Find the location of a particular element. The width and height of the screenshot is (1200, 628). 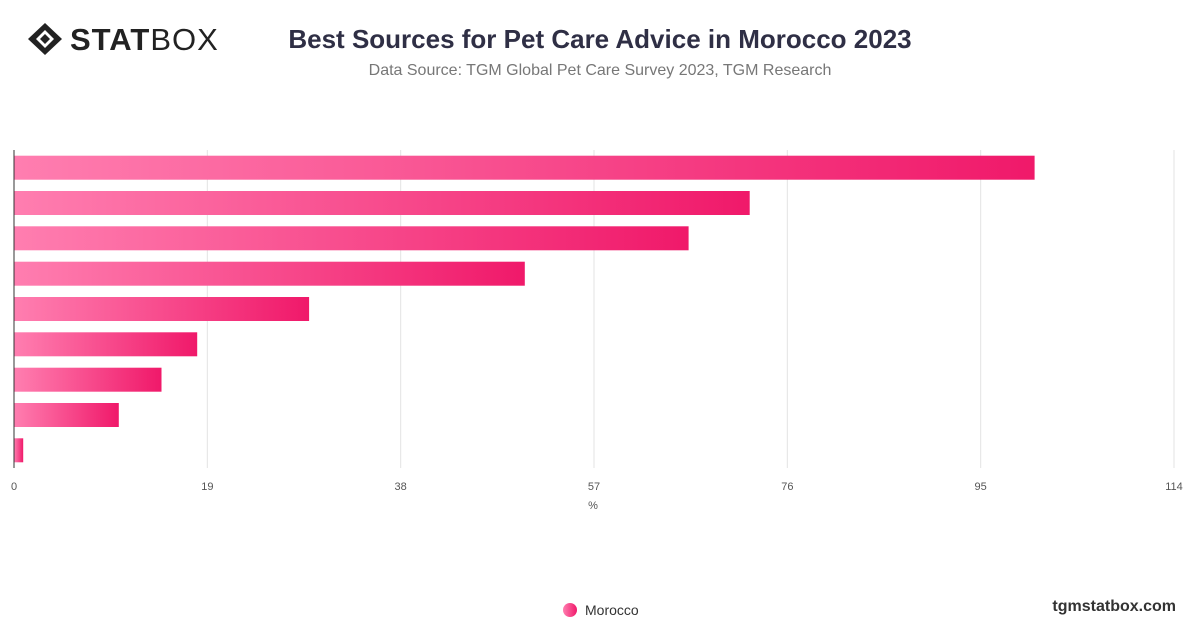

x-tick-label: 95 is located at coordinates (981, 487).